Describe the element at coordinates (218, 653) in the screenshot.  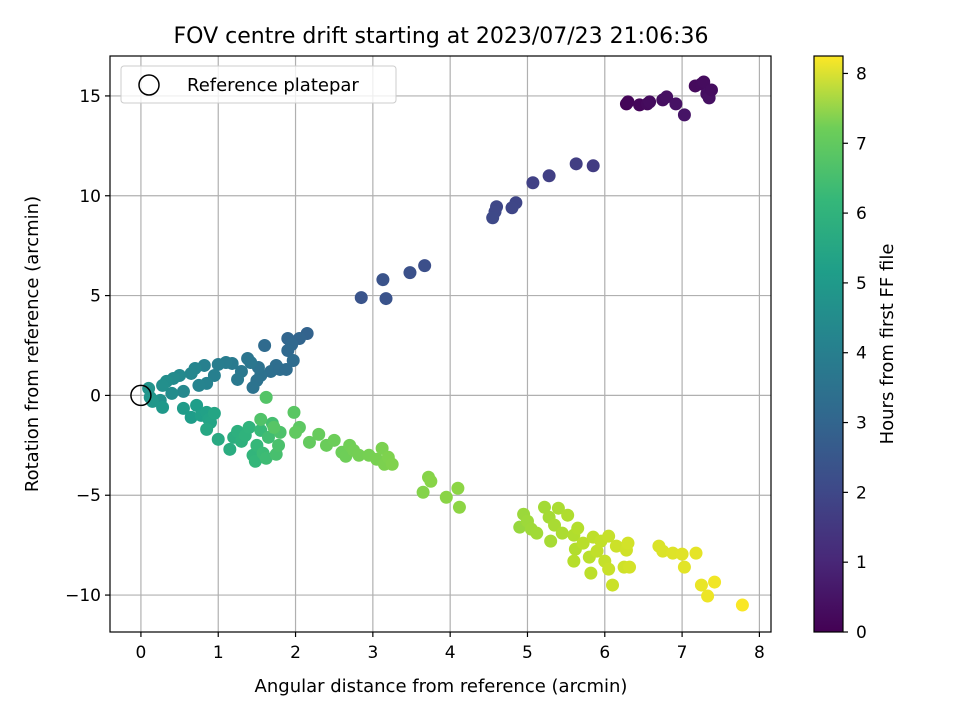
I see `x-tick-label: 1` at that location.